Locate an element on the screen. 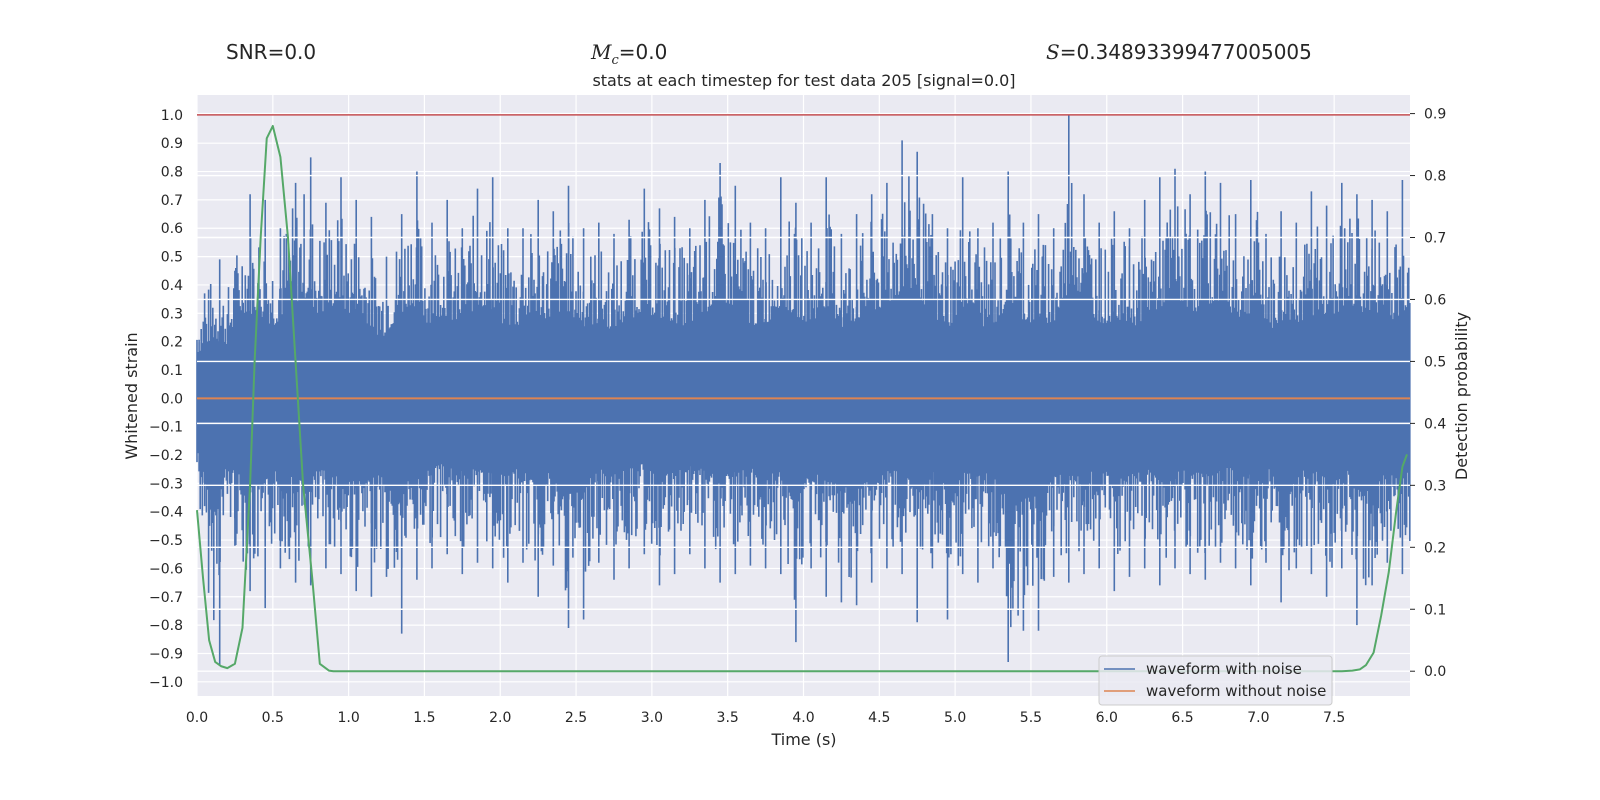 This screenshot has height=800, width=1600. legend-box is located at coordinates (1215, 680).